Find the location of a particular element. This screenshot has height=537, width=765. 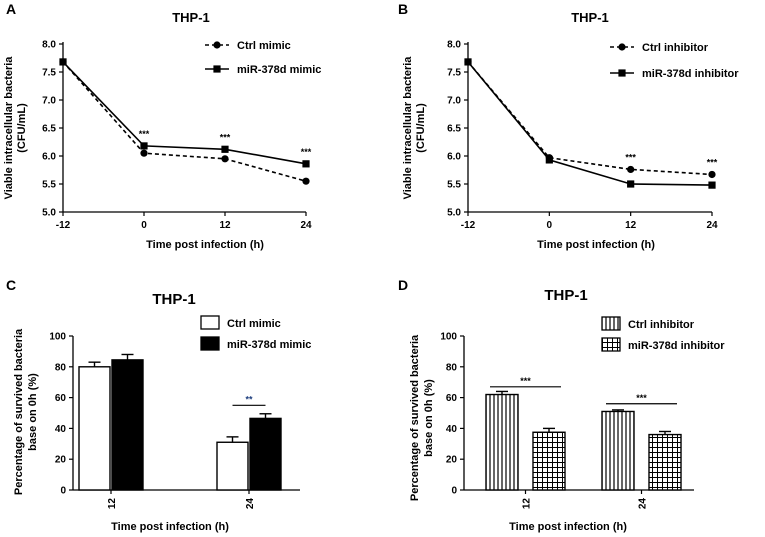

panel-a-x-tick-label: 12 is located at coordinates (225, 225).